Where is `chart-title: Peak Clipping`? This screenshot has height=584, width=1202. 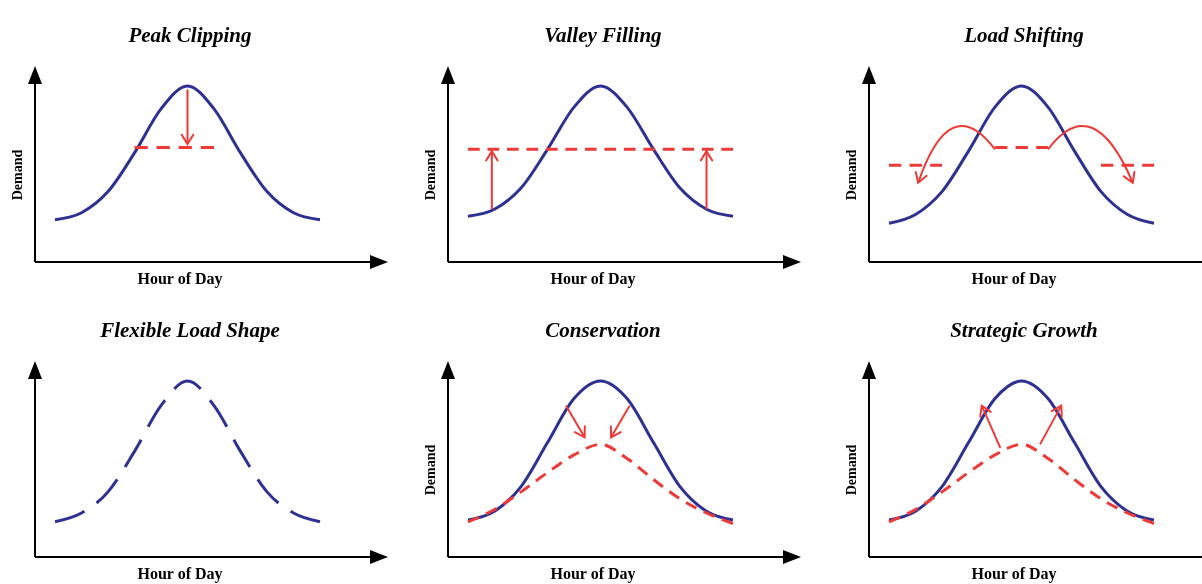
chart-title: Peak Clipping is located at coordinates (189, 35).